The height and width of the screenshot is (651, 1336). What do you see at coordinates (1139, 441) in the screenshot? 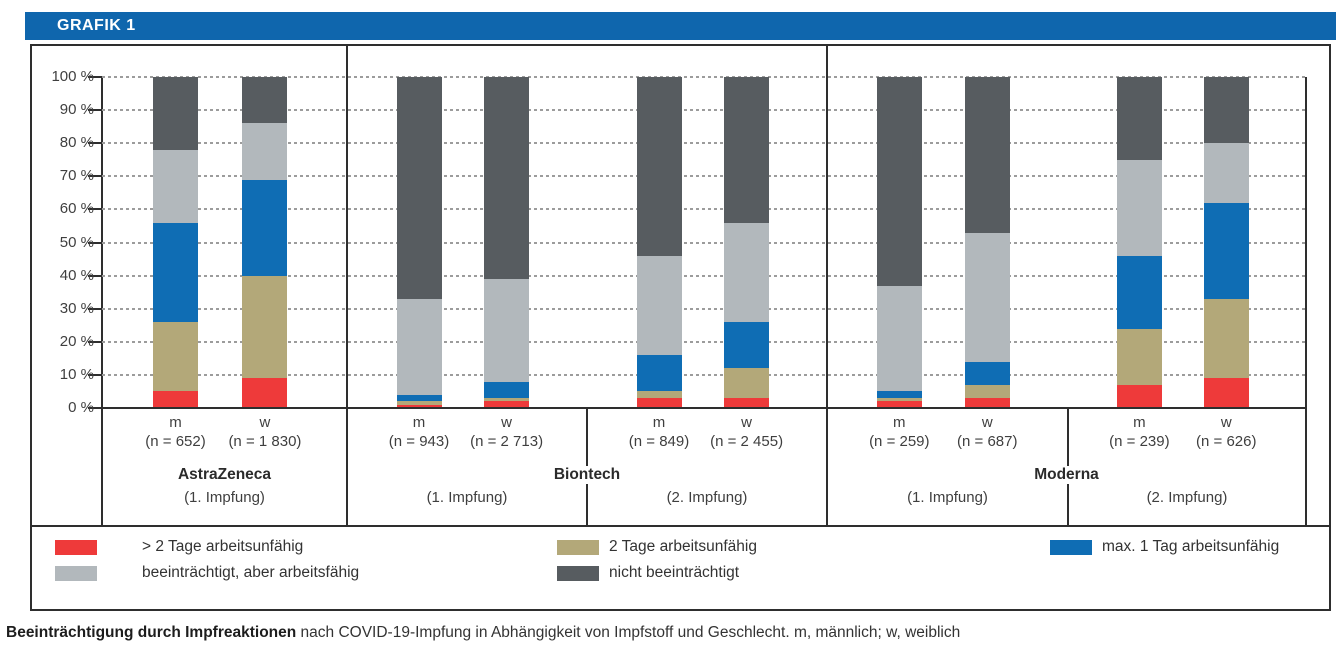
I see `bar-label-n: (n = 239)` at bounding box center [1139, 441].